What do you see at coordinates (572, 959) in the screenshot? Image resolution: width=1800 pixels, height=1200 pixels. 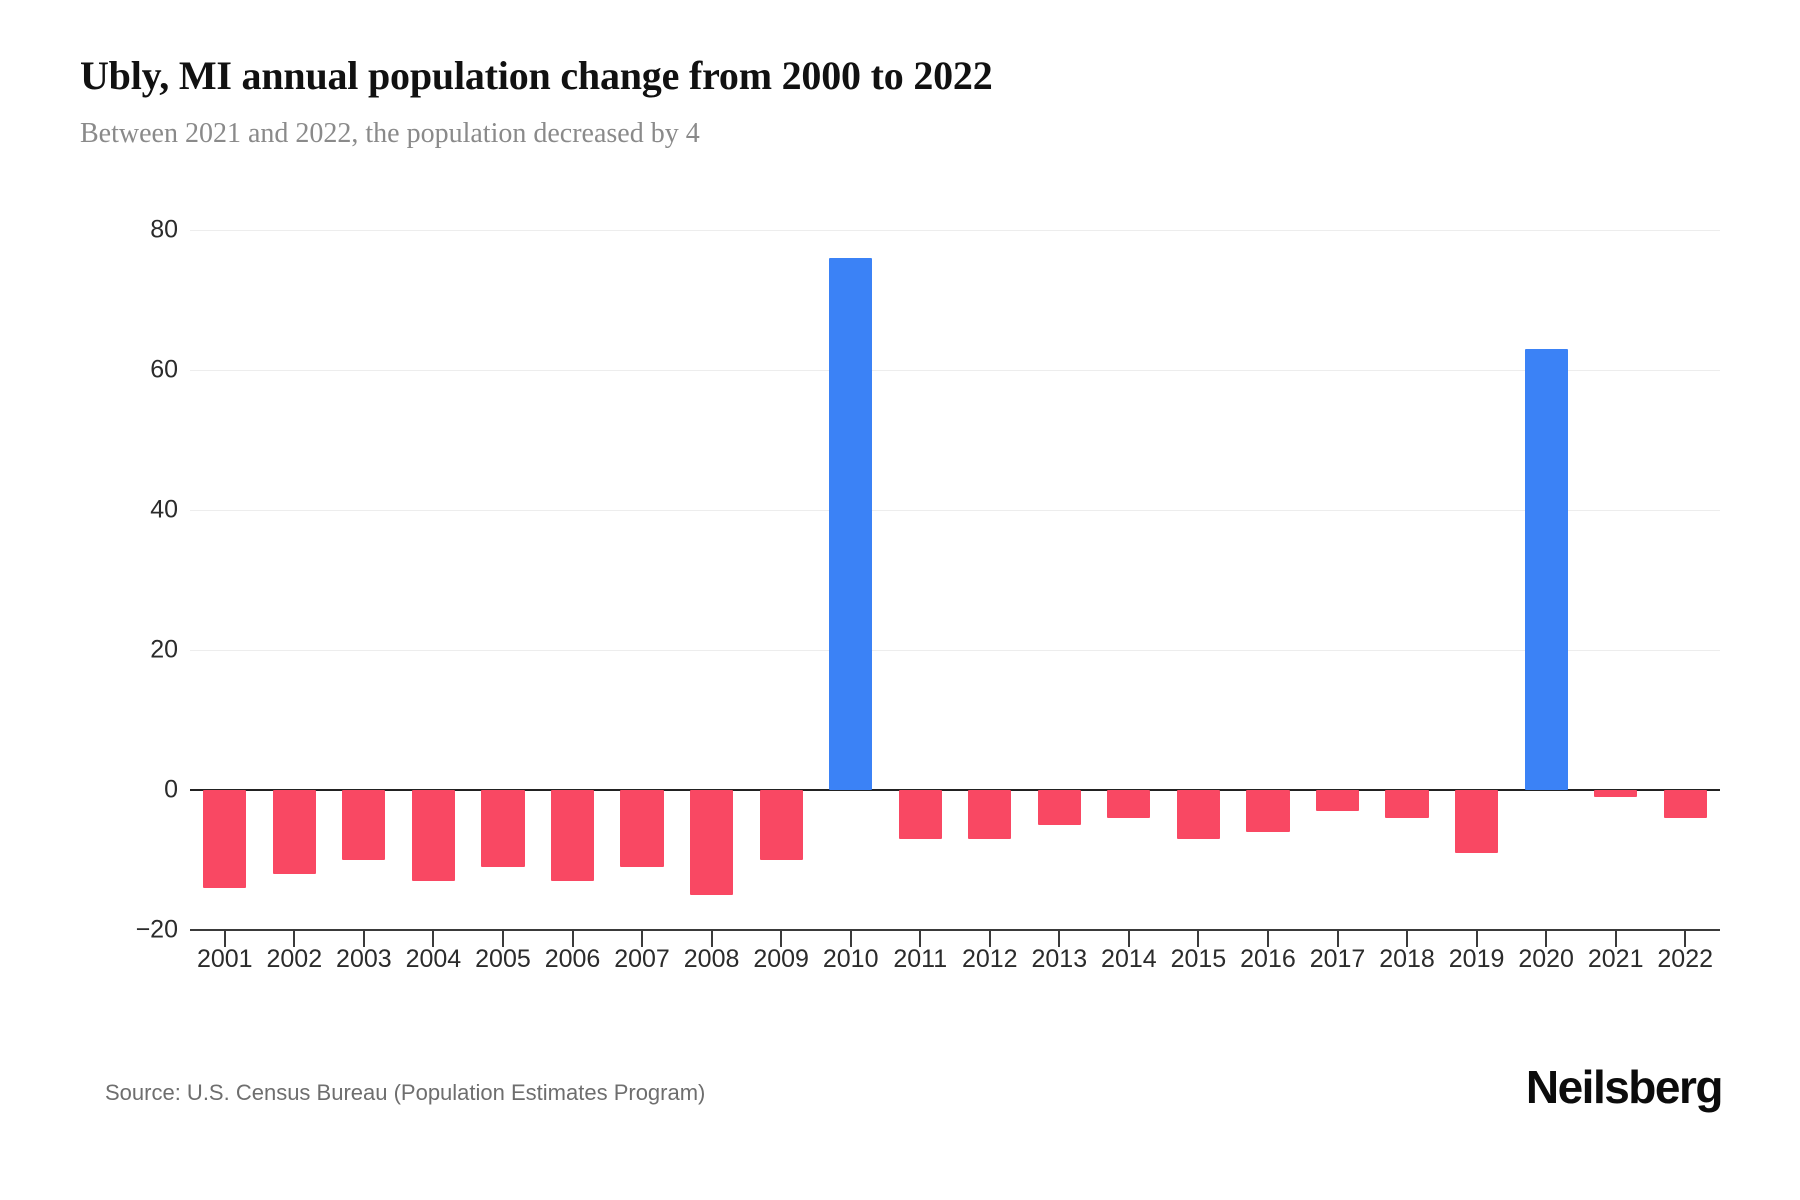 I see `x-tick-label: 2006` at bounding box center [572, 959].